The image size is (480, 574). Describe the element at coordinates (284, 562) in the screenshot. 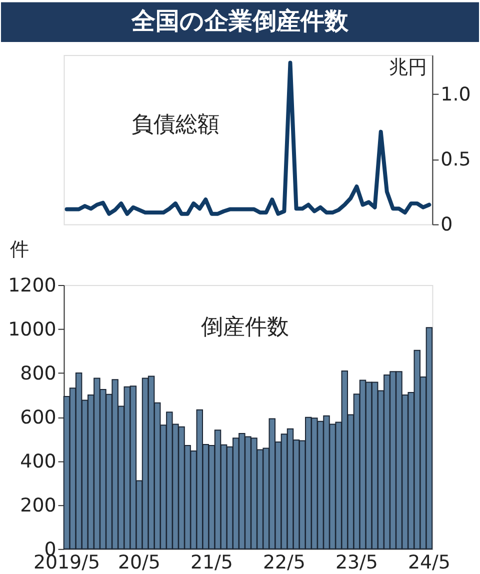

I see `x-tick-label: 22/5` at that location.